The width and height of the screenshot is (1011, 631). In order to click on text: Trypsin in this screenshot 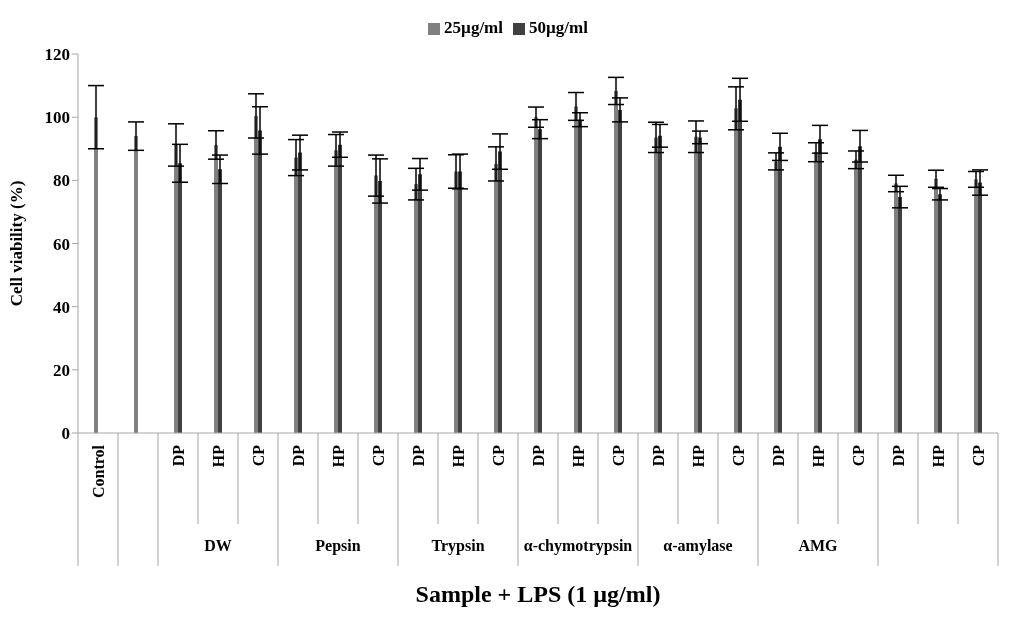, I will do `click(458, 546)`.